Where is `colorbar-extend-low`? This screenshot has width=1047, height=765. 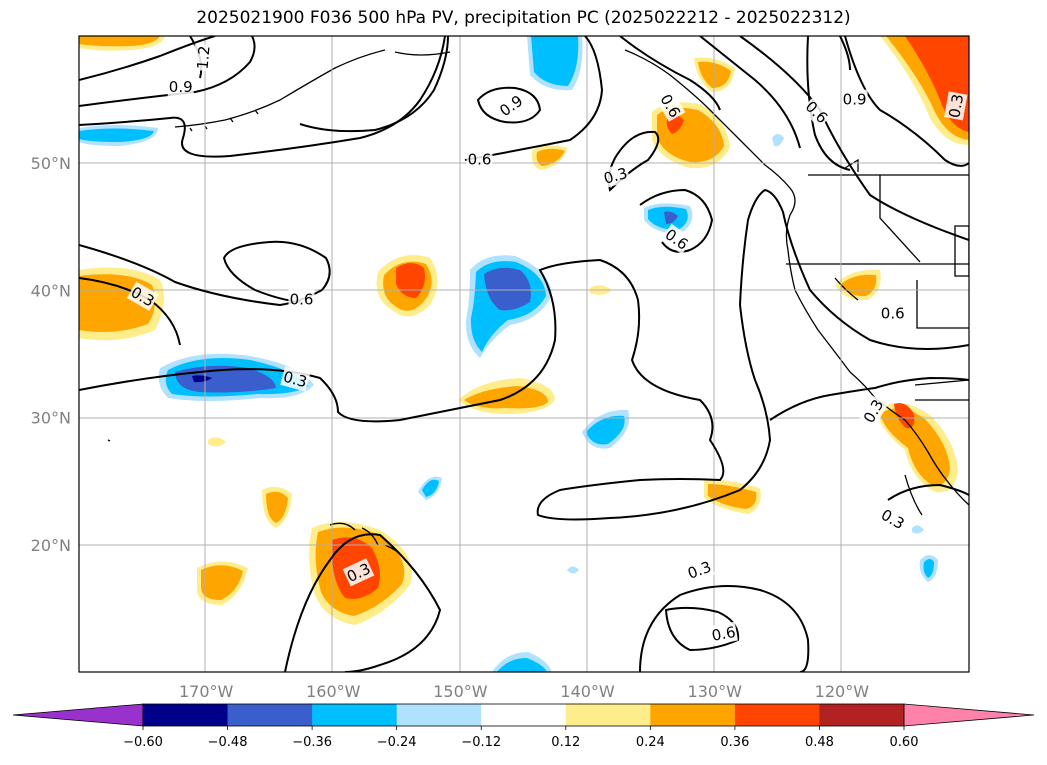 colorbar-extend-low is located at coordinates (78, 715).